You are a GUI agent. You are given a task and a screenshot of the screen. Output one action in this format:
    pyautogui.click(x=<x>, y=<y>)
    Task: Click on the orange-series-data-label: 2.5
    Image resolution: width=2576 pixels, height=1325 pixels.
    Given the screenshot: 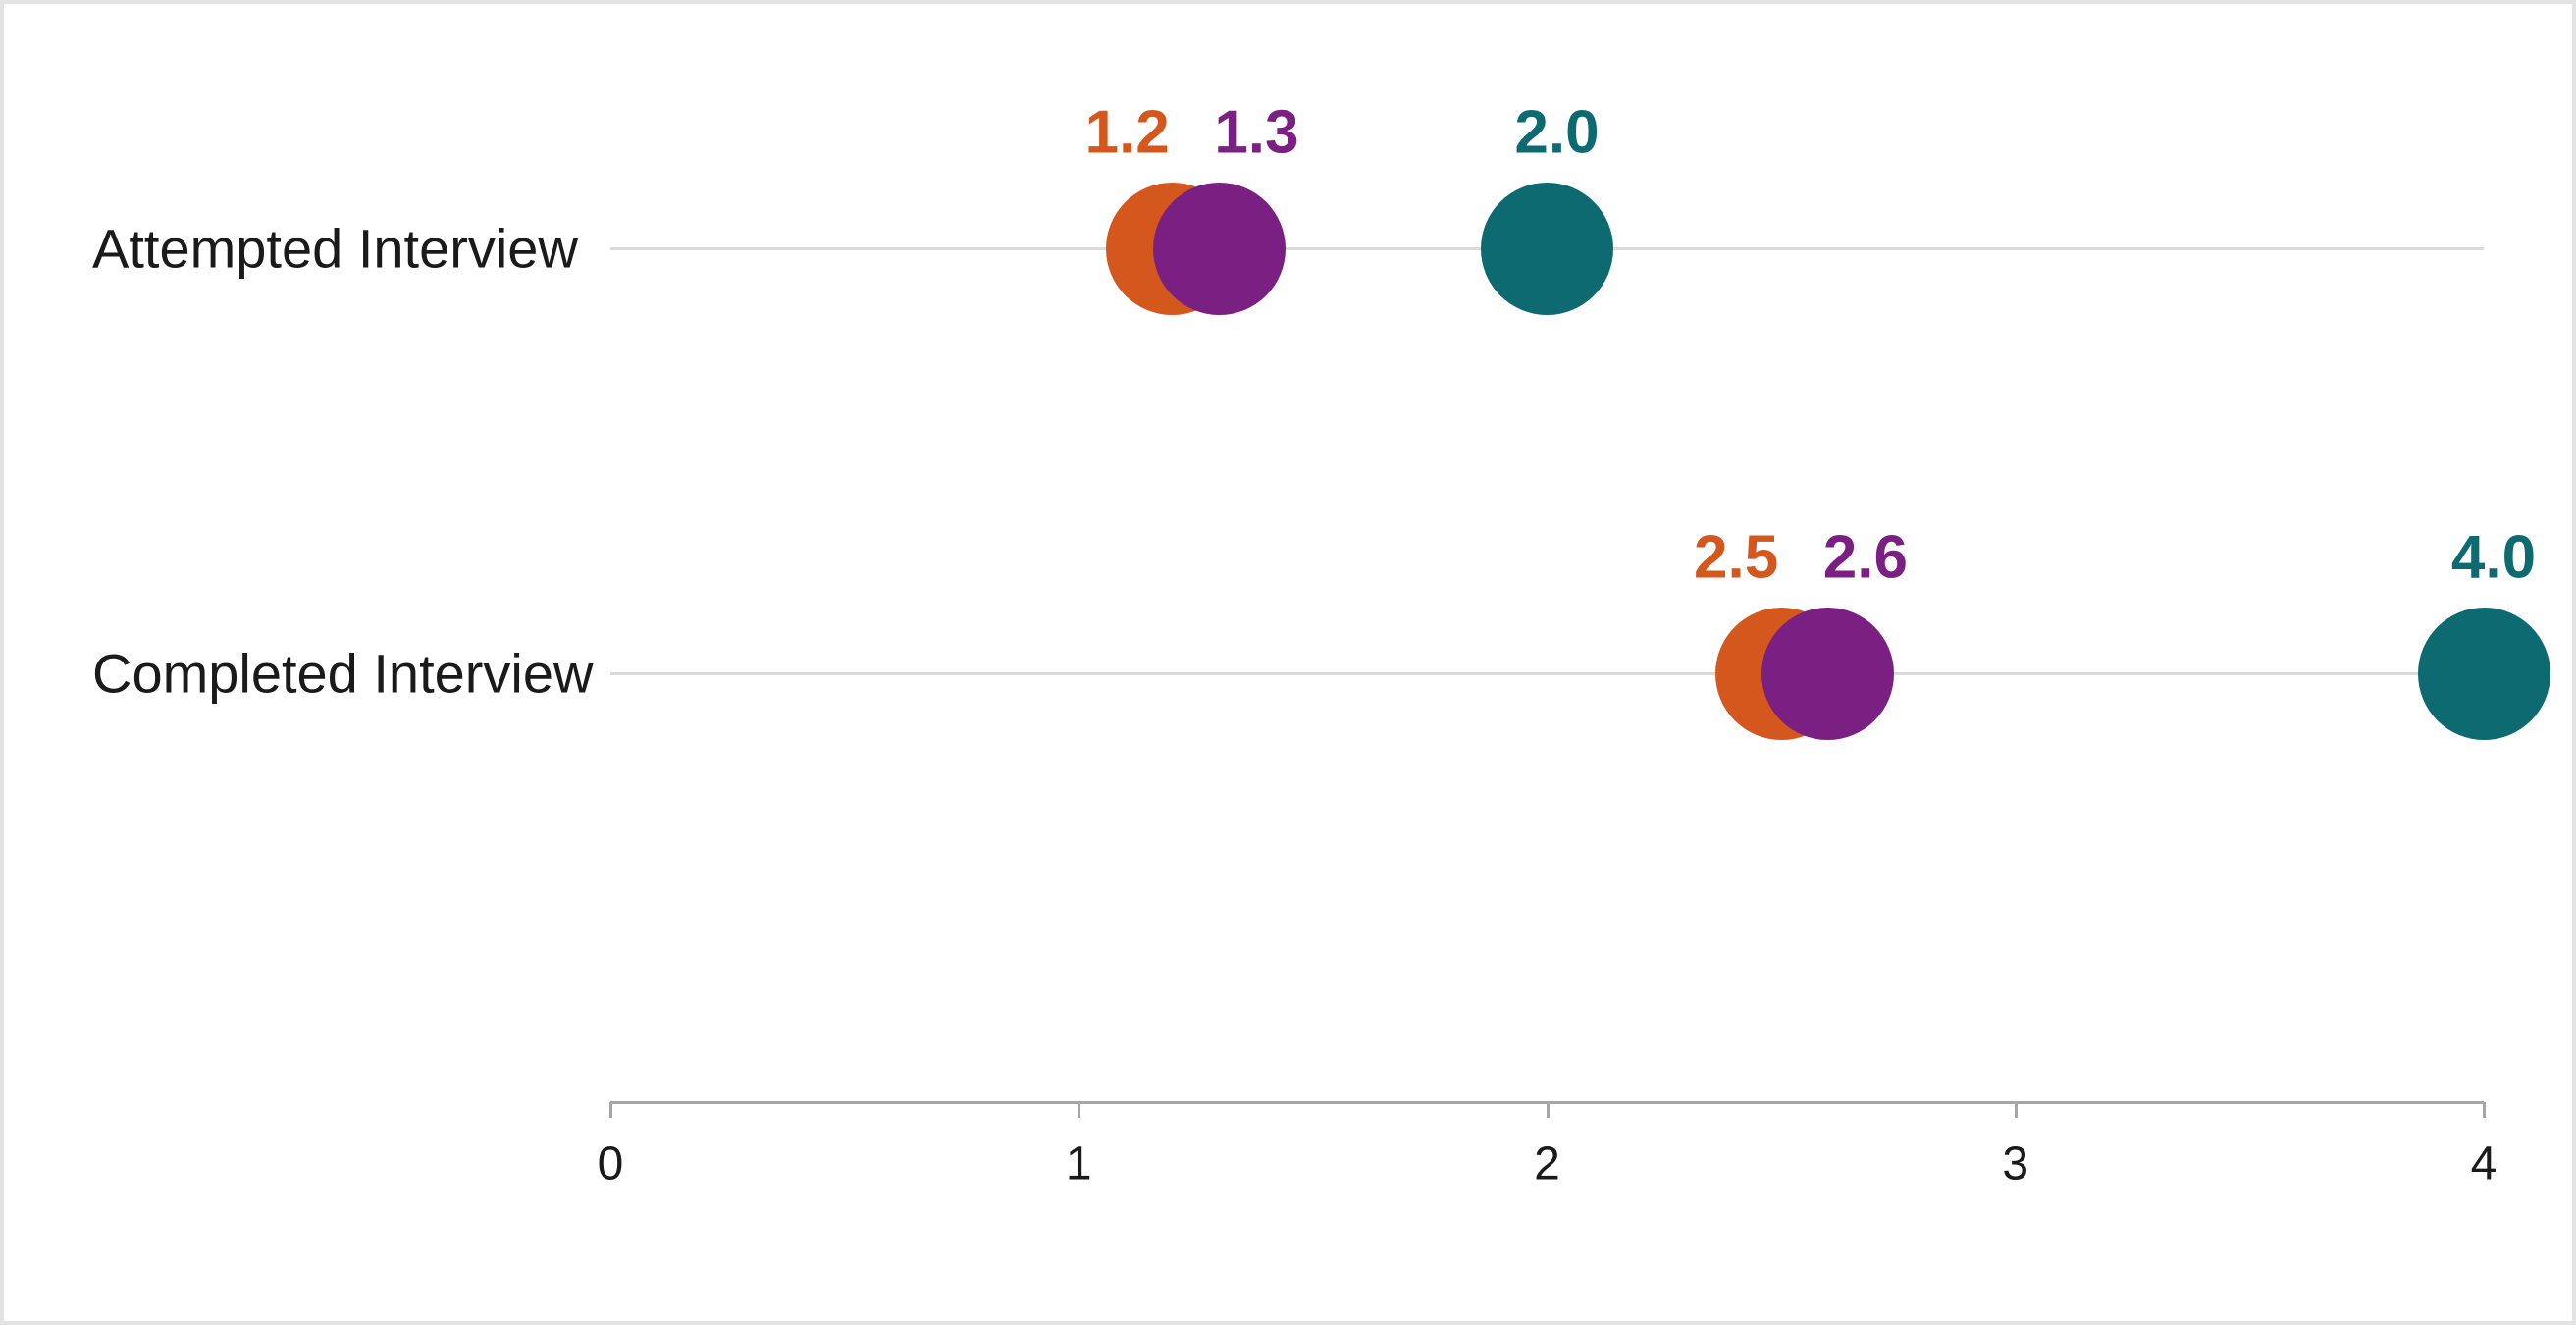 What is the action you would take?
    pyautogui.click(x=1736, y=557)
    